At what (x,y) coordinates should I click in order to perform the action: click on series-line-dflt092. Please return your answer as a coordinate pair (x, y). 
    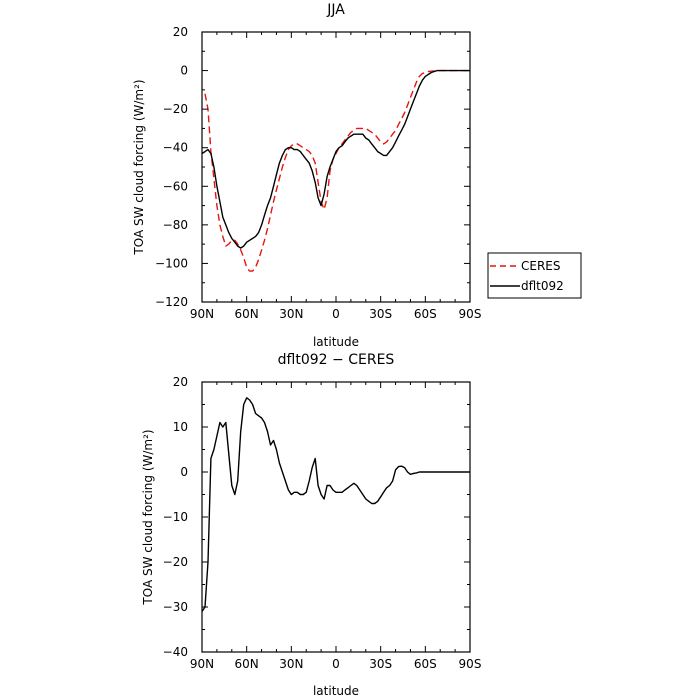
    Looking at the image, I should click on (335, 159).